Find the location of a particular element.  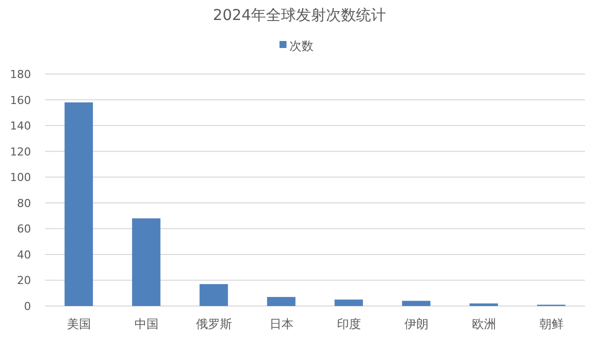

y-tick-label: 60 is located at coordinates (24, 229).